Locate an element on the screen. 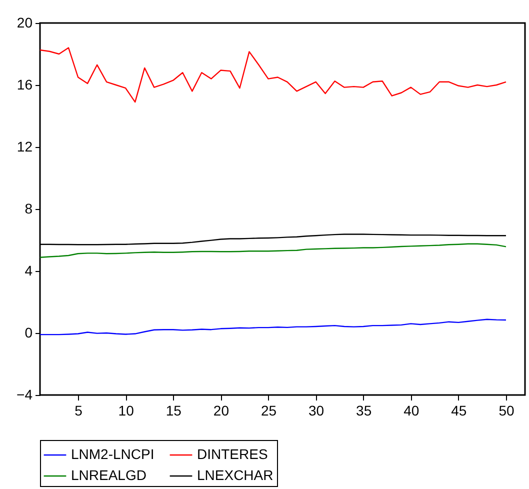  x-tick-label: 40 is located at coordinates (412, 410).